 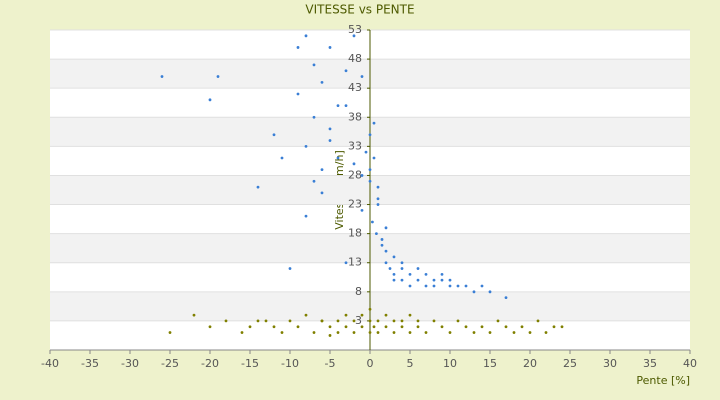 I want to click on x-tick-label: -20, so click(x=210, y=363).